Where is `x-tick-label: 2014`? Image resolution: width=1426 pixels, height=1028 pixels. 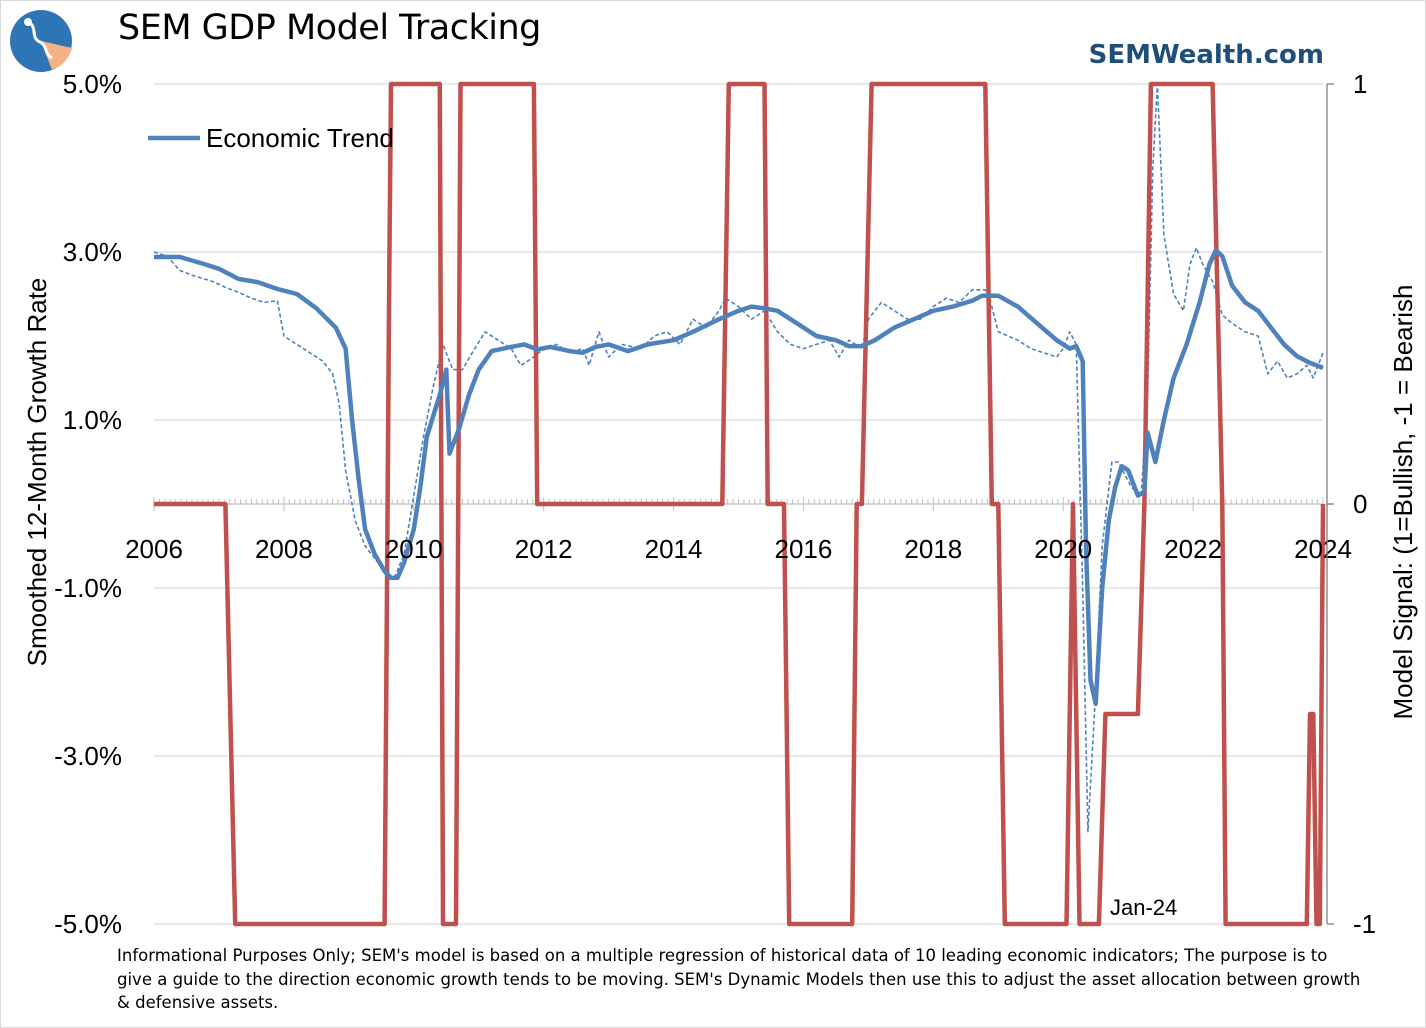
x-tick-label: 2014 is located at coordinates (674, 549).